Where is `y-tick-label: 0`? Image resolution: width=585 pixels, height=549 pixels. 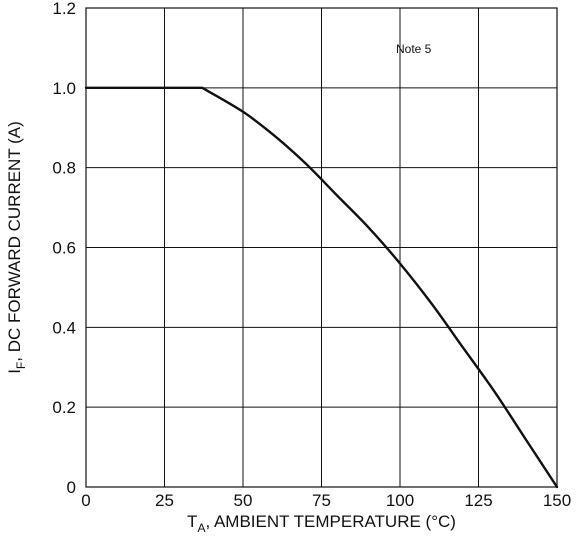
y-tick-label: 0 is located at coordinates (71, 487).